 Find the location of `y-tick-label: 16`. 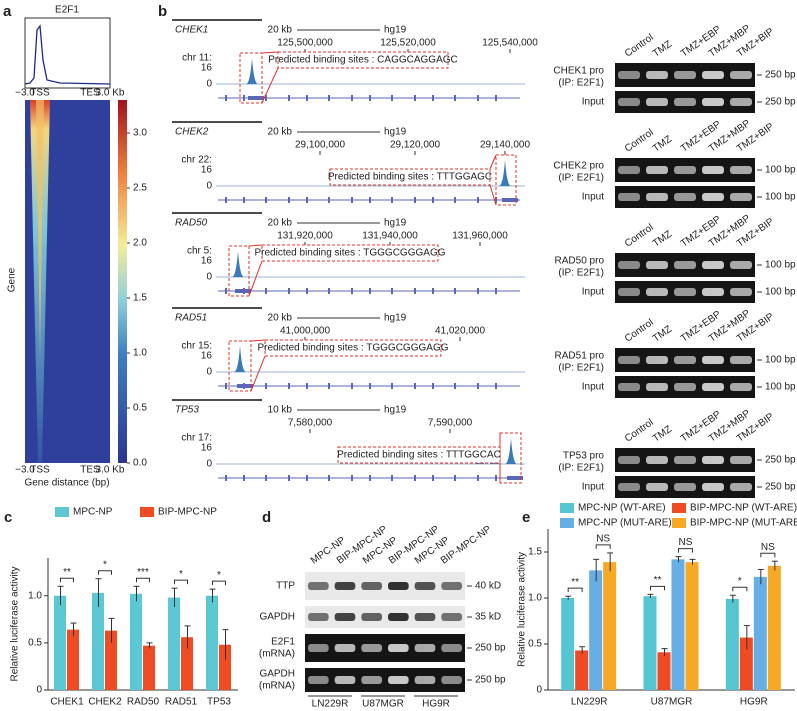

y-tick-label: 16 is located at coordinates (207, 68).